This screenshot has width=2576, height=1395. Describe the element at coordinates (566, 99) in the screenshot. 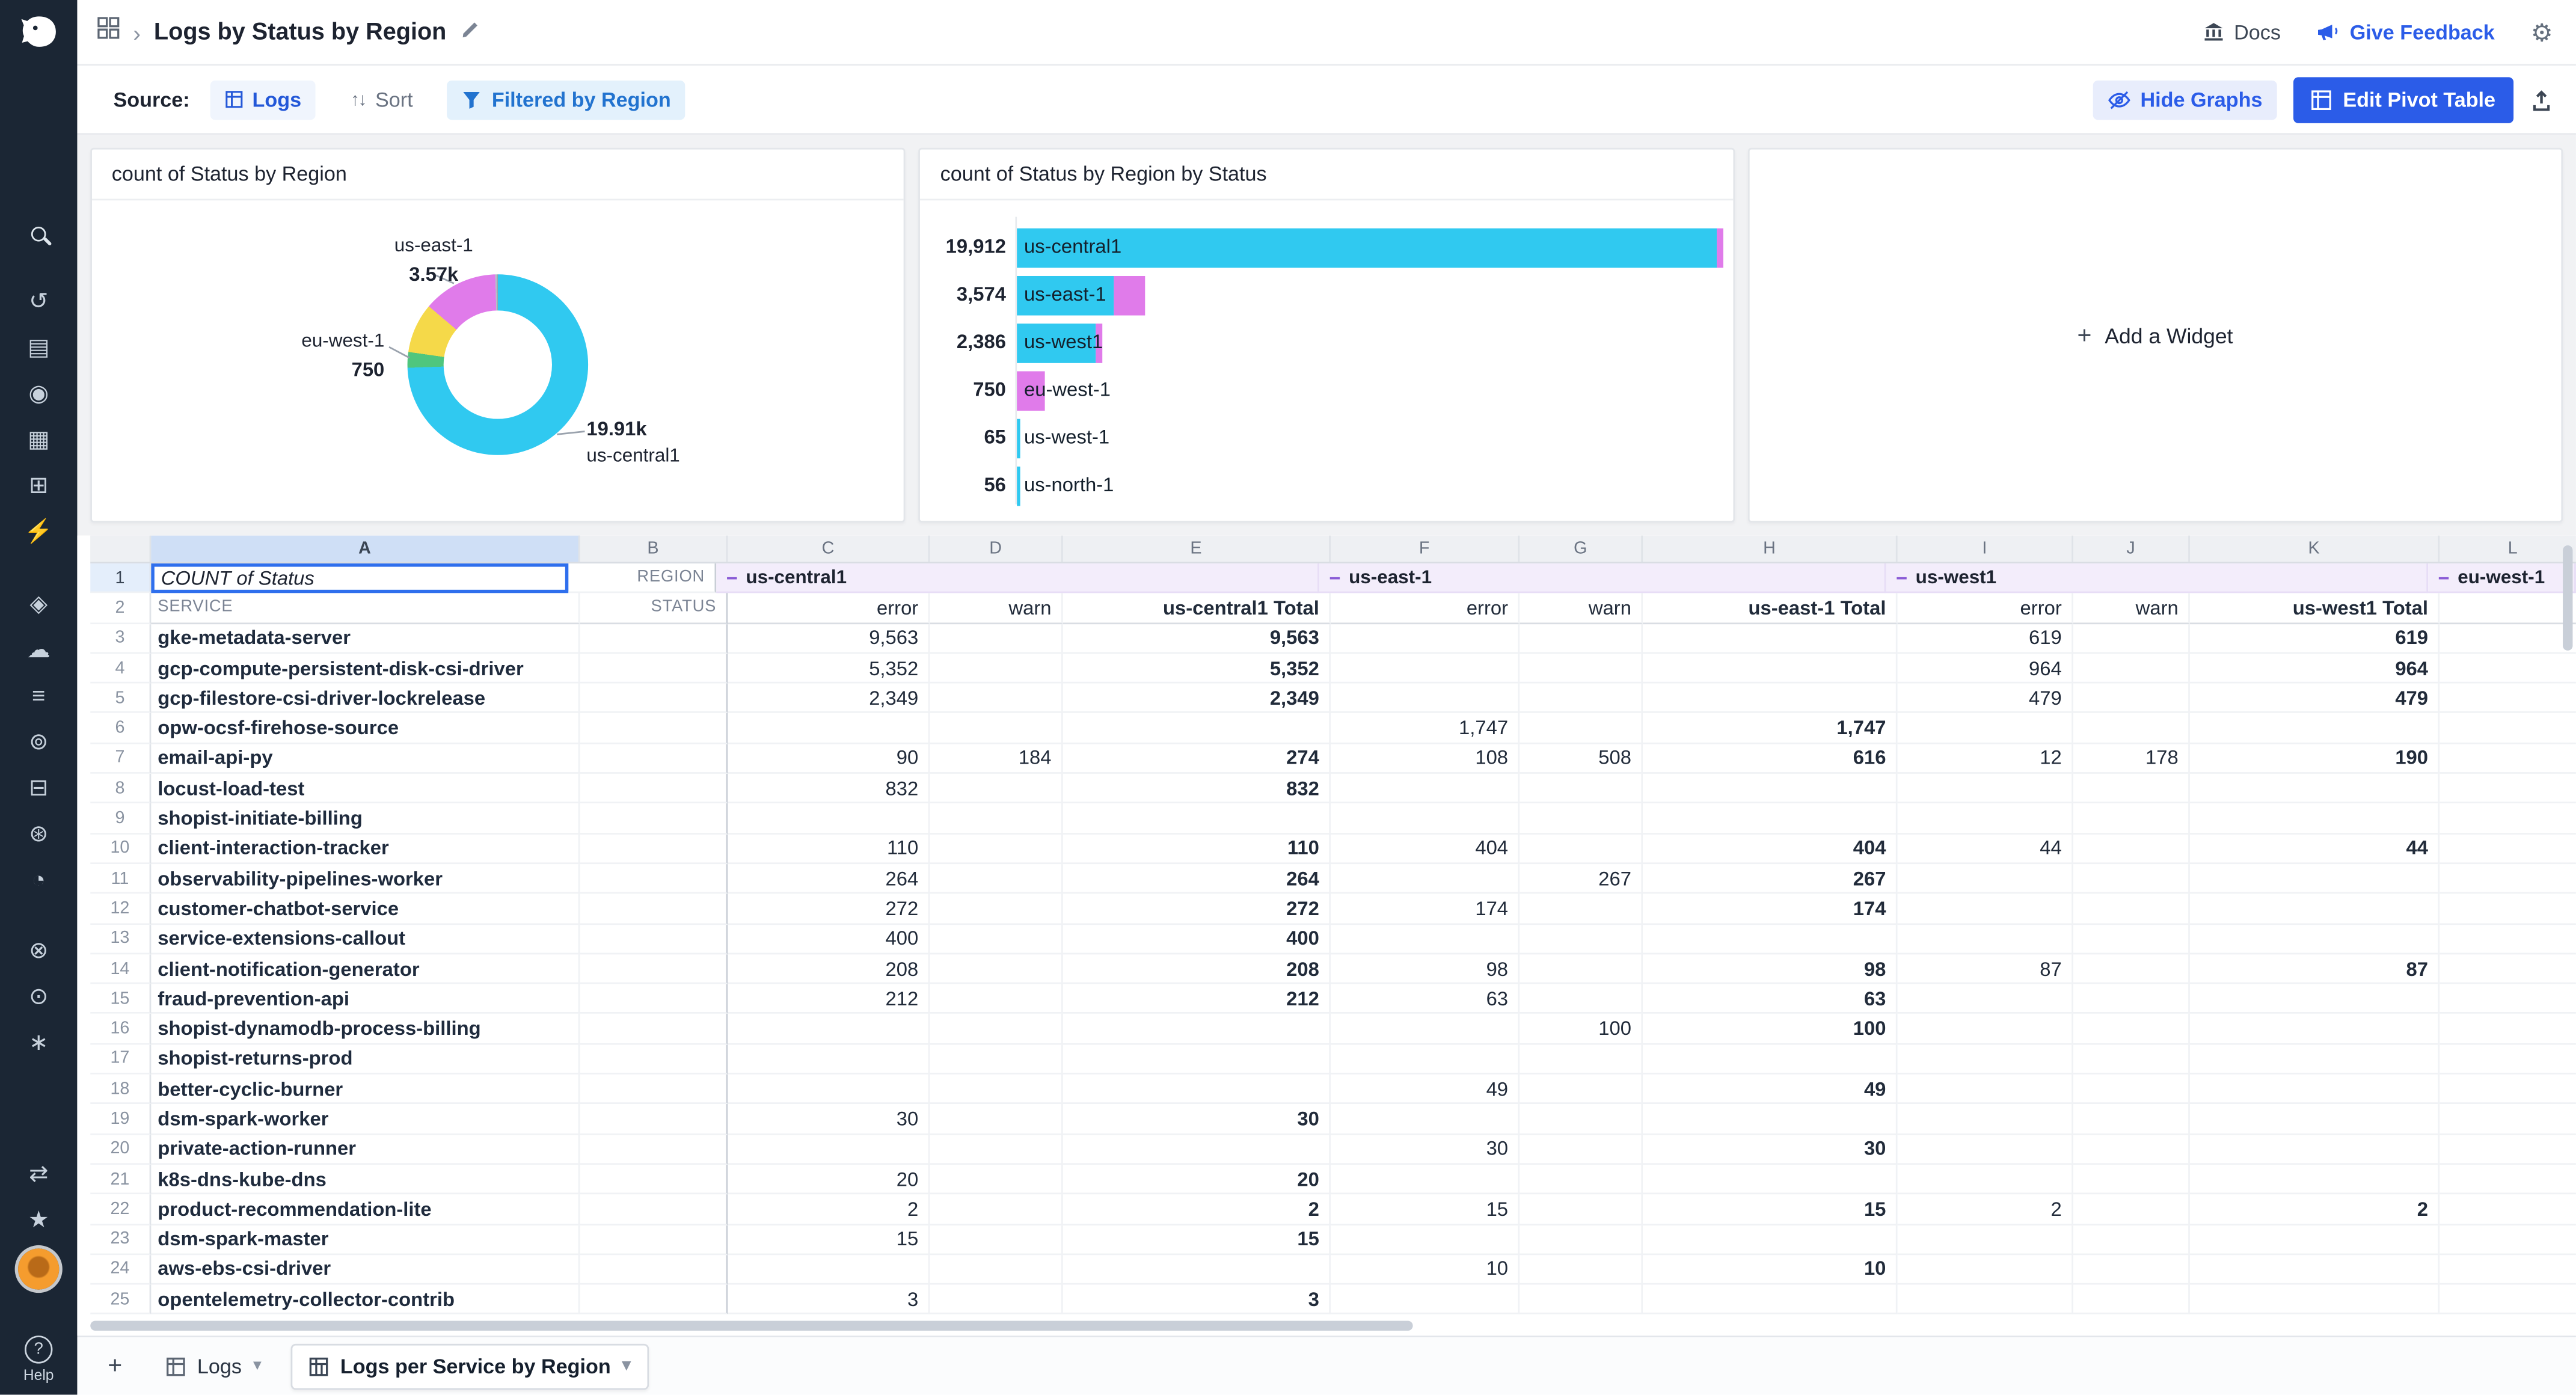

I see `filter-chip: Filtered by Region` at that location.